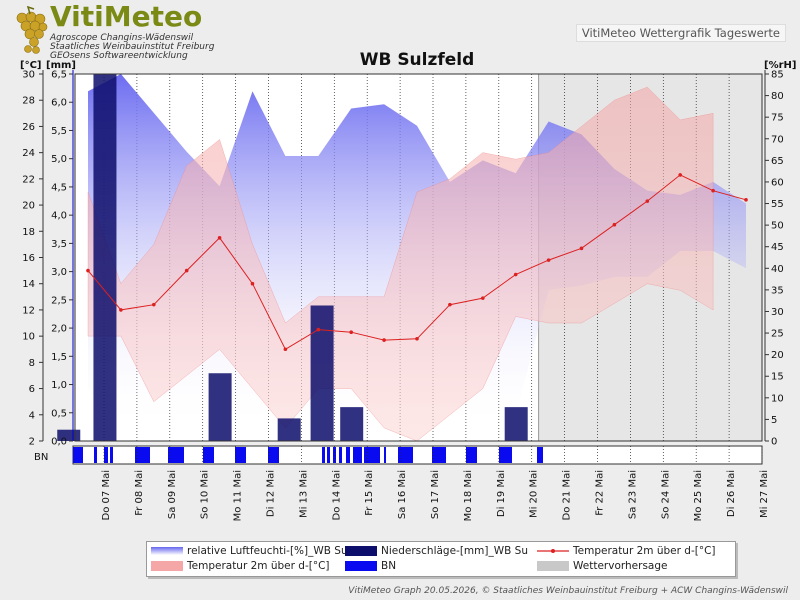 The height and width of the screenshot is (600, 800). What do you see at coordinates (468, 495) in the screenshot?
I see `x-tick-label: Mo 18 Mai` at bounding box center [468, 495].